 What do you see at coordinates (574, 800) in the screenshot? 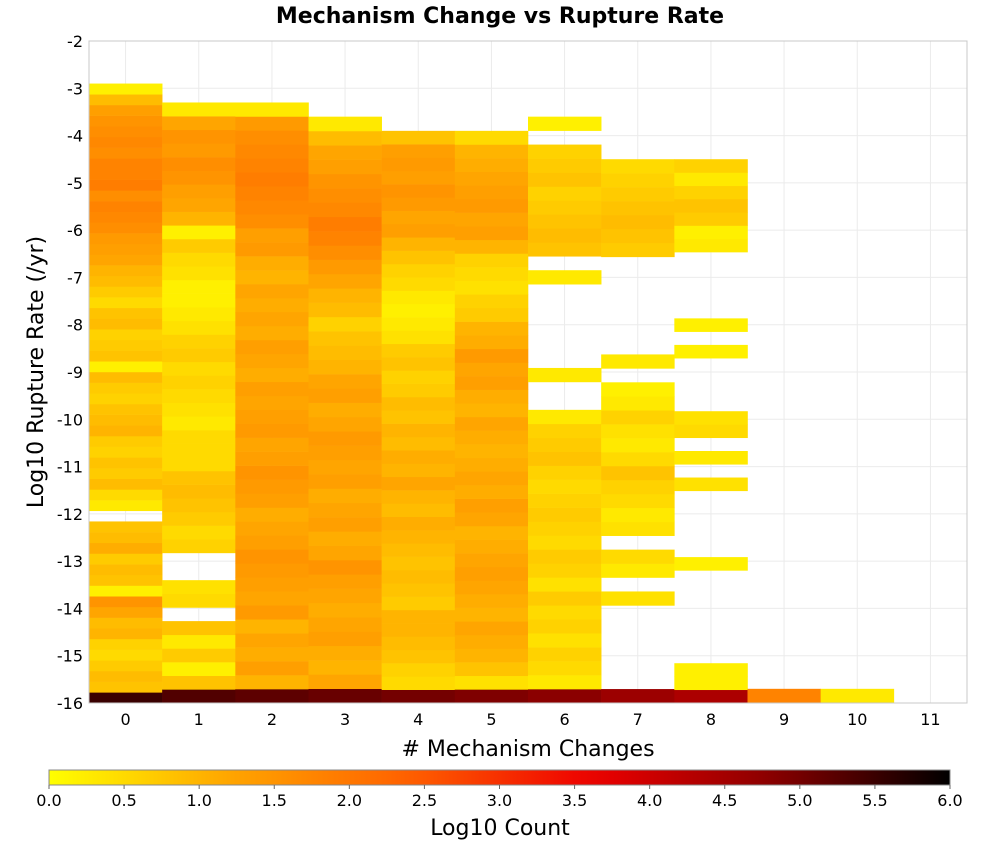
I see `colorbar-tick-label-7: 3.5` at bounding box center [574, 800].